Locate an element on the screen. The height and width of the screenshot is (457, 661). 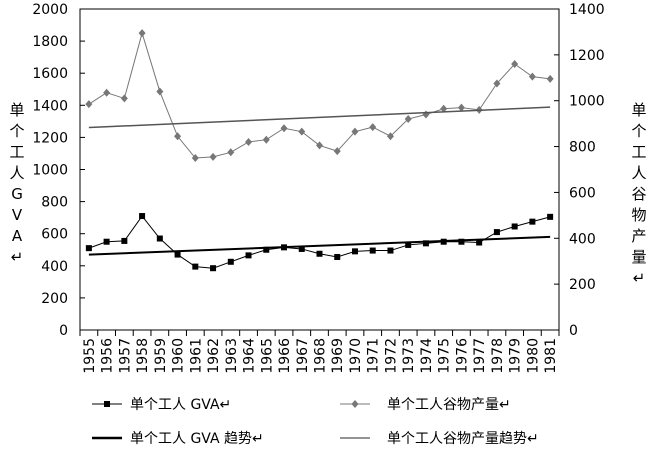
x-tick-label: 1974 is located at coordinates (427, 356).